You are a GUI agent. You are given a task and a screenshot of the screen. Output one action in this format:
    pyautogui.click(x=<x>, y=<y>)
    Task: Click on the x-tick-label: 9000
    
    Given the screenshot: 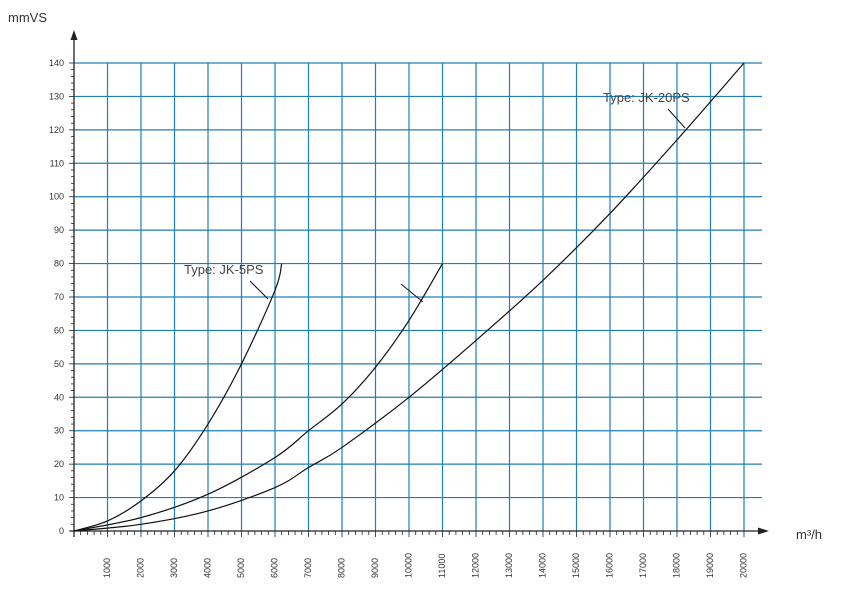 What is the action you would take?
    pyautogui.click(x=375, y=568)
    